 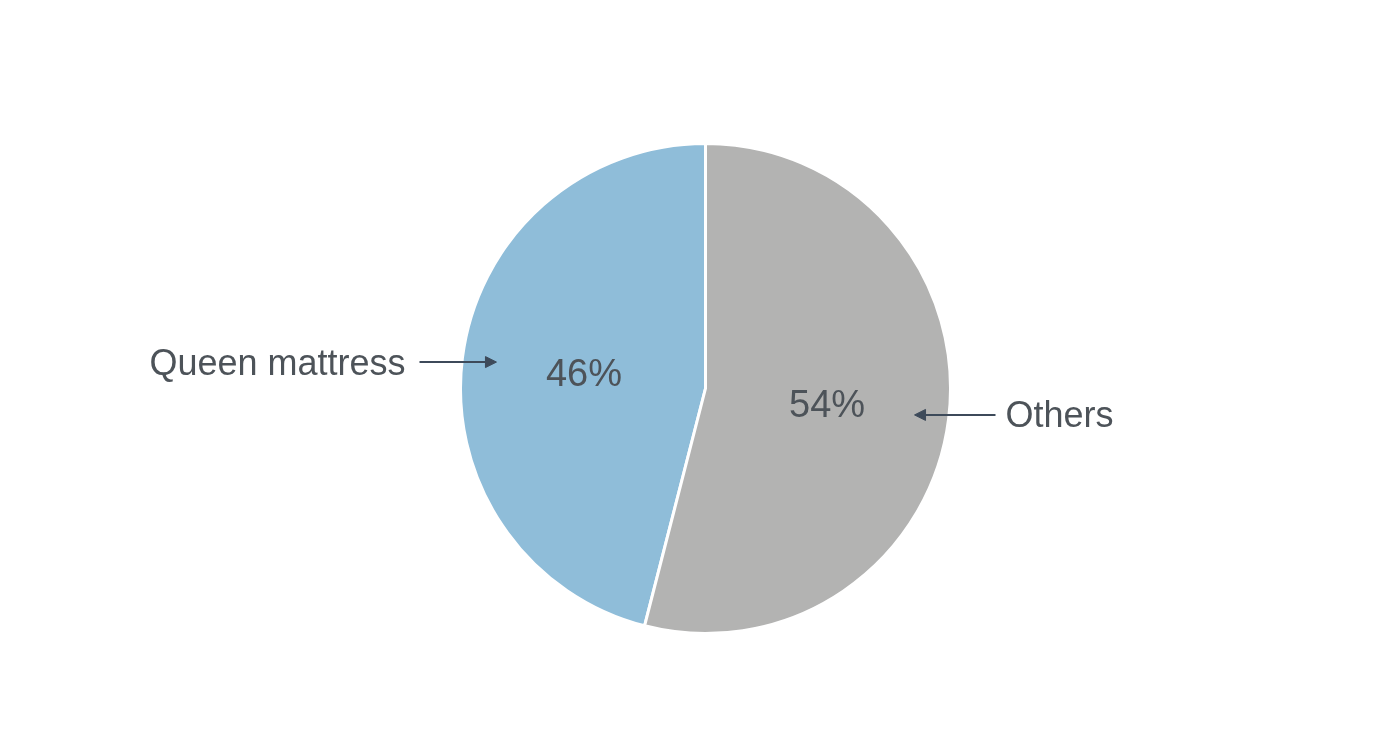 I want to click on slice-label: Others, so click(x=1059, y=415).